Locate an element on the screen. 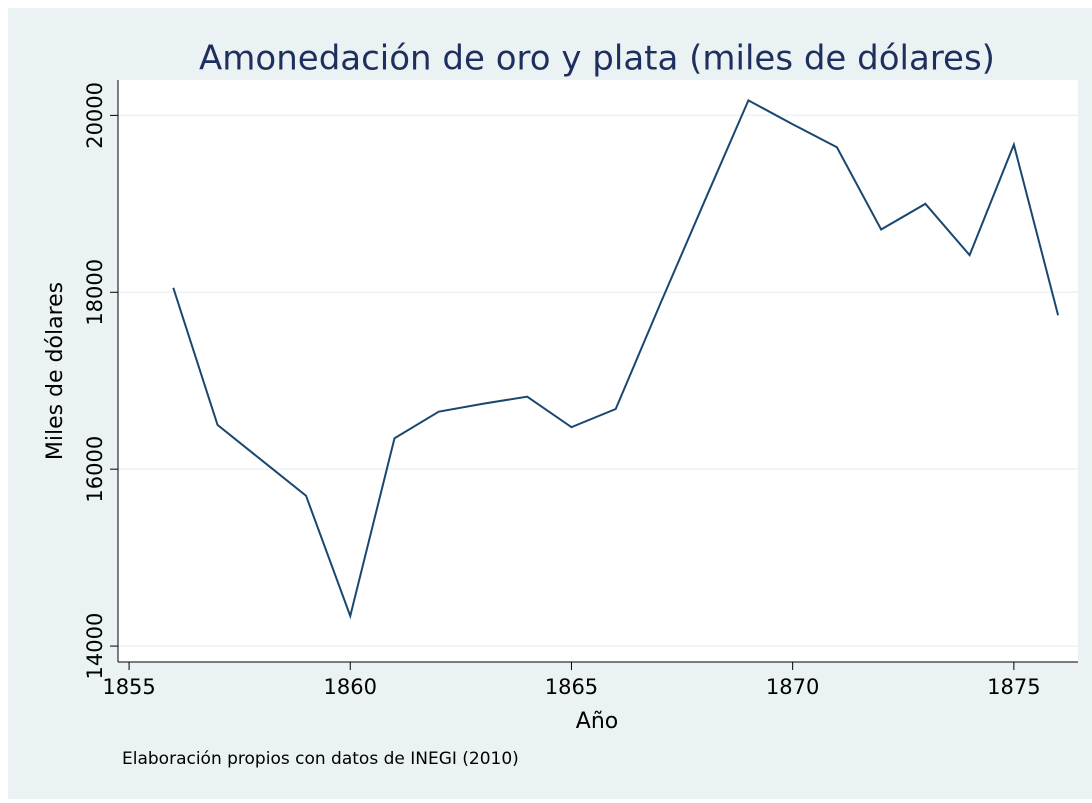 This screenshot has height=803, width=1092. x-tick-label: 1875 is located at coordinates (1013, 687).